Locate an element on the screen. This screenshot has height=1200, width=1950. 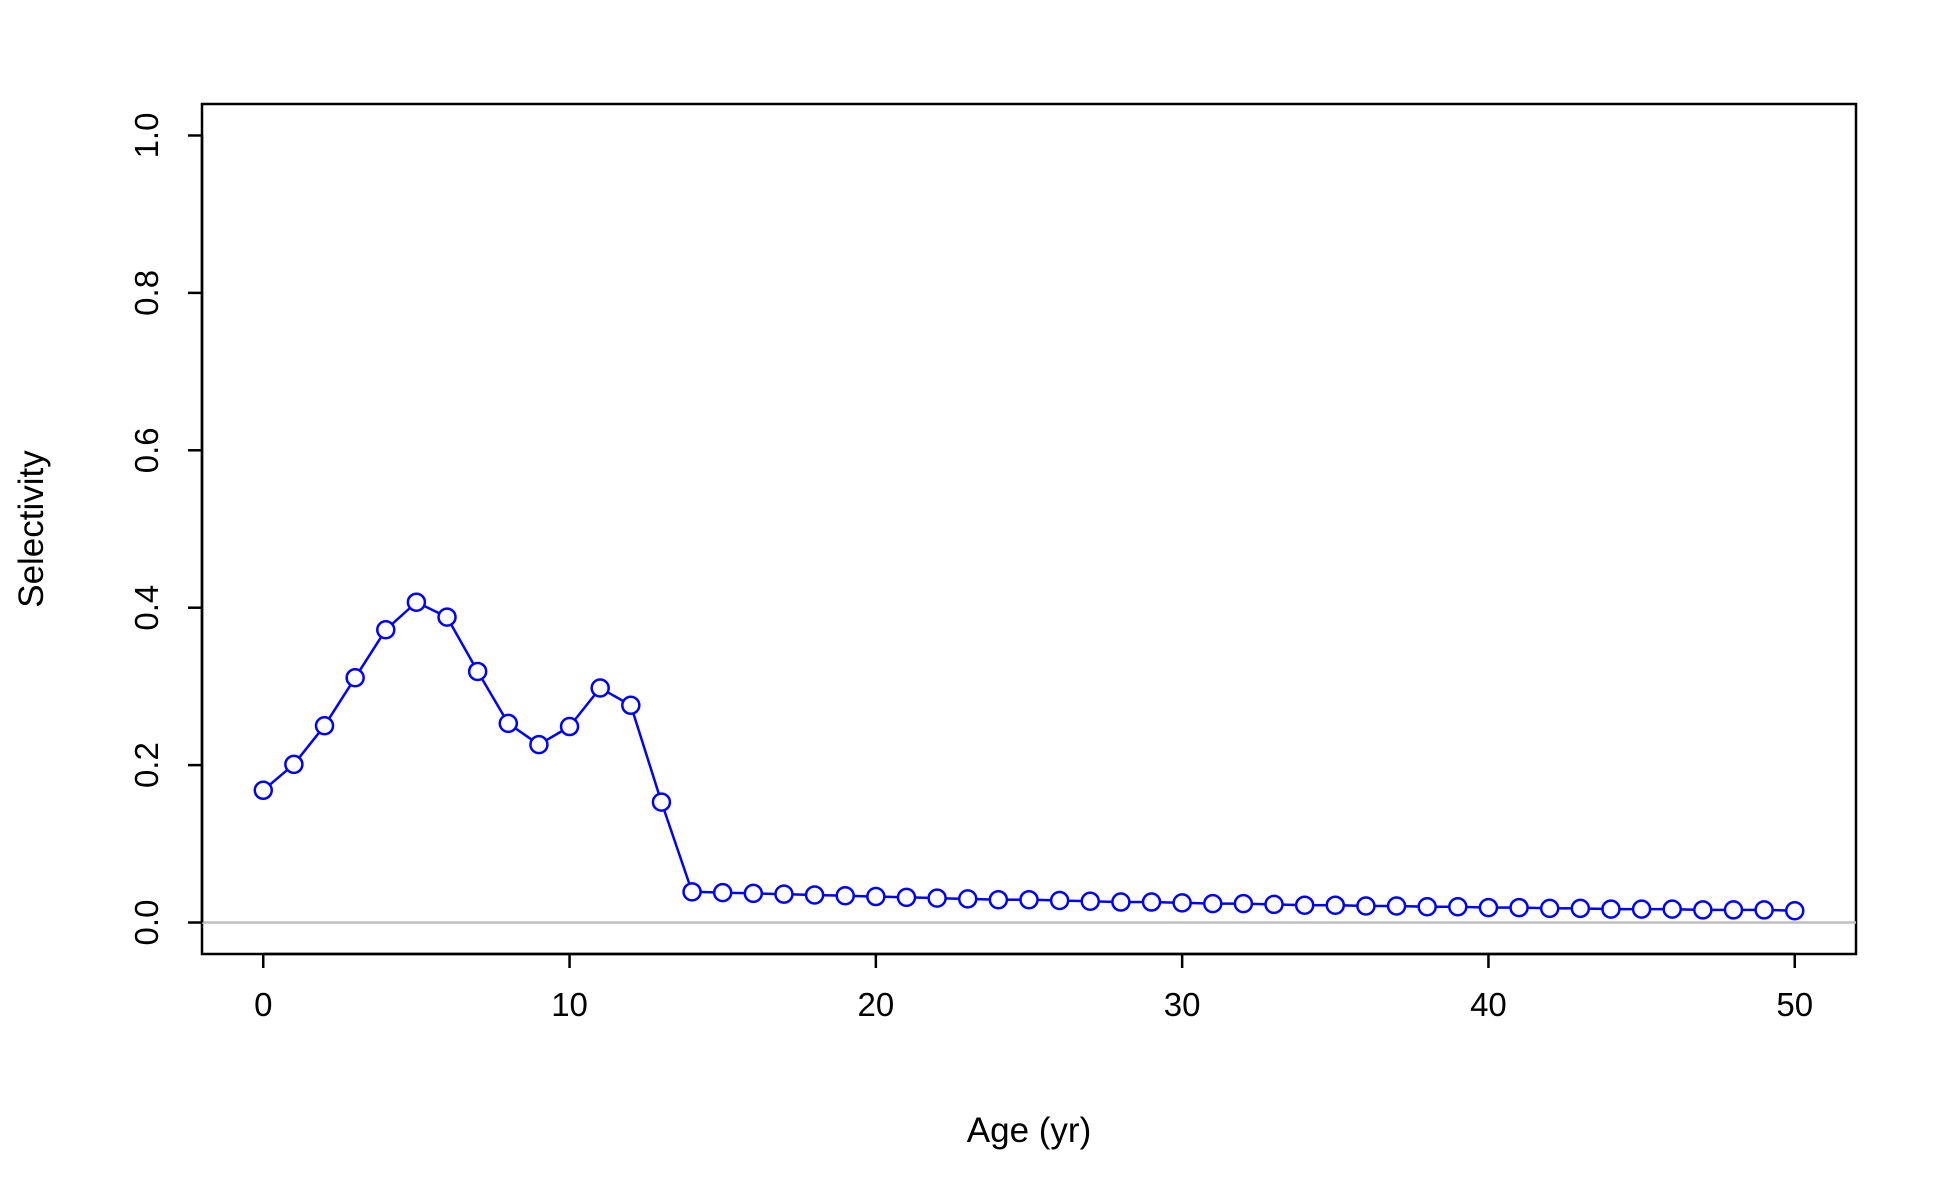
y-tick-label: 0.8 is located at coordinates (146, 293).